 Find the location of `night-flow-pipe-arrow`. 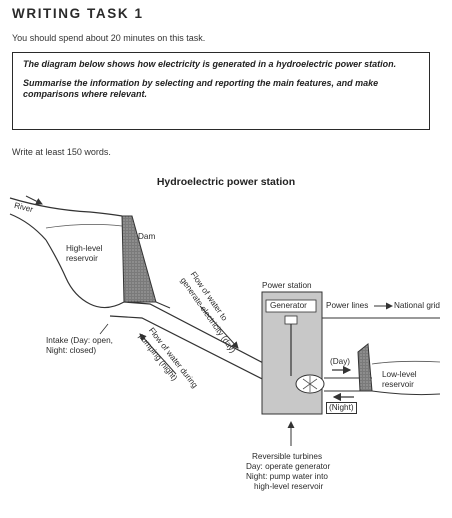

night-flow-pipe-arrow is located at coordinates (158, 354).